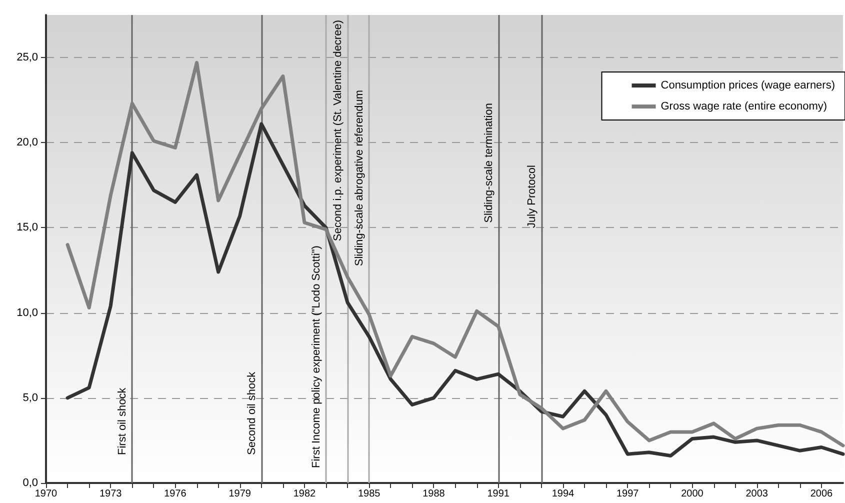 The image size is (845, 503). Describe the element at coordinates (240, 494) in the screenshot. I see `x-tick-label: 1979` at that location.